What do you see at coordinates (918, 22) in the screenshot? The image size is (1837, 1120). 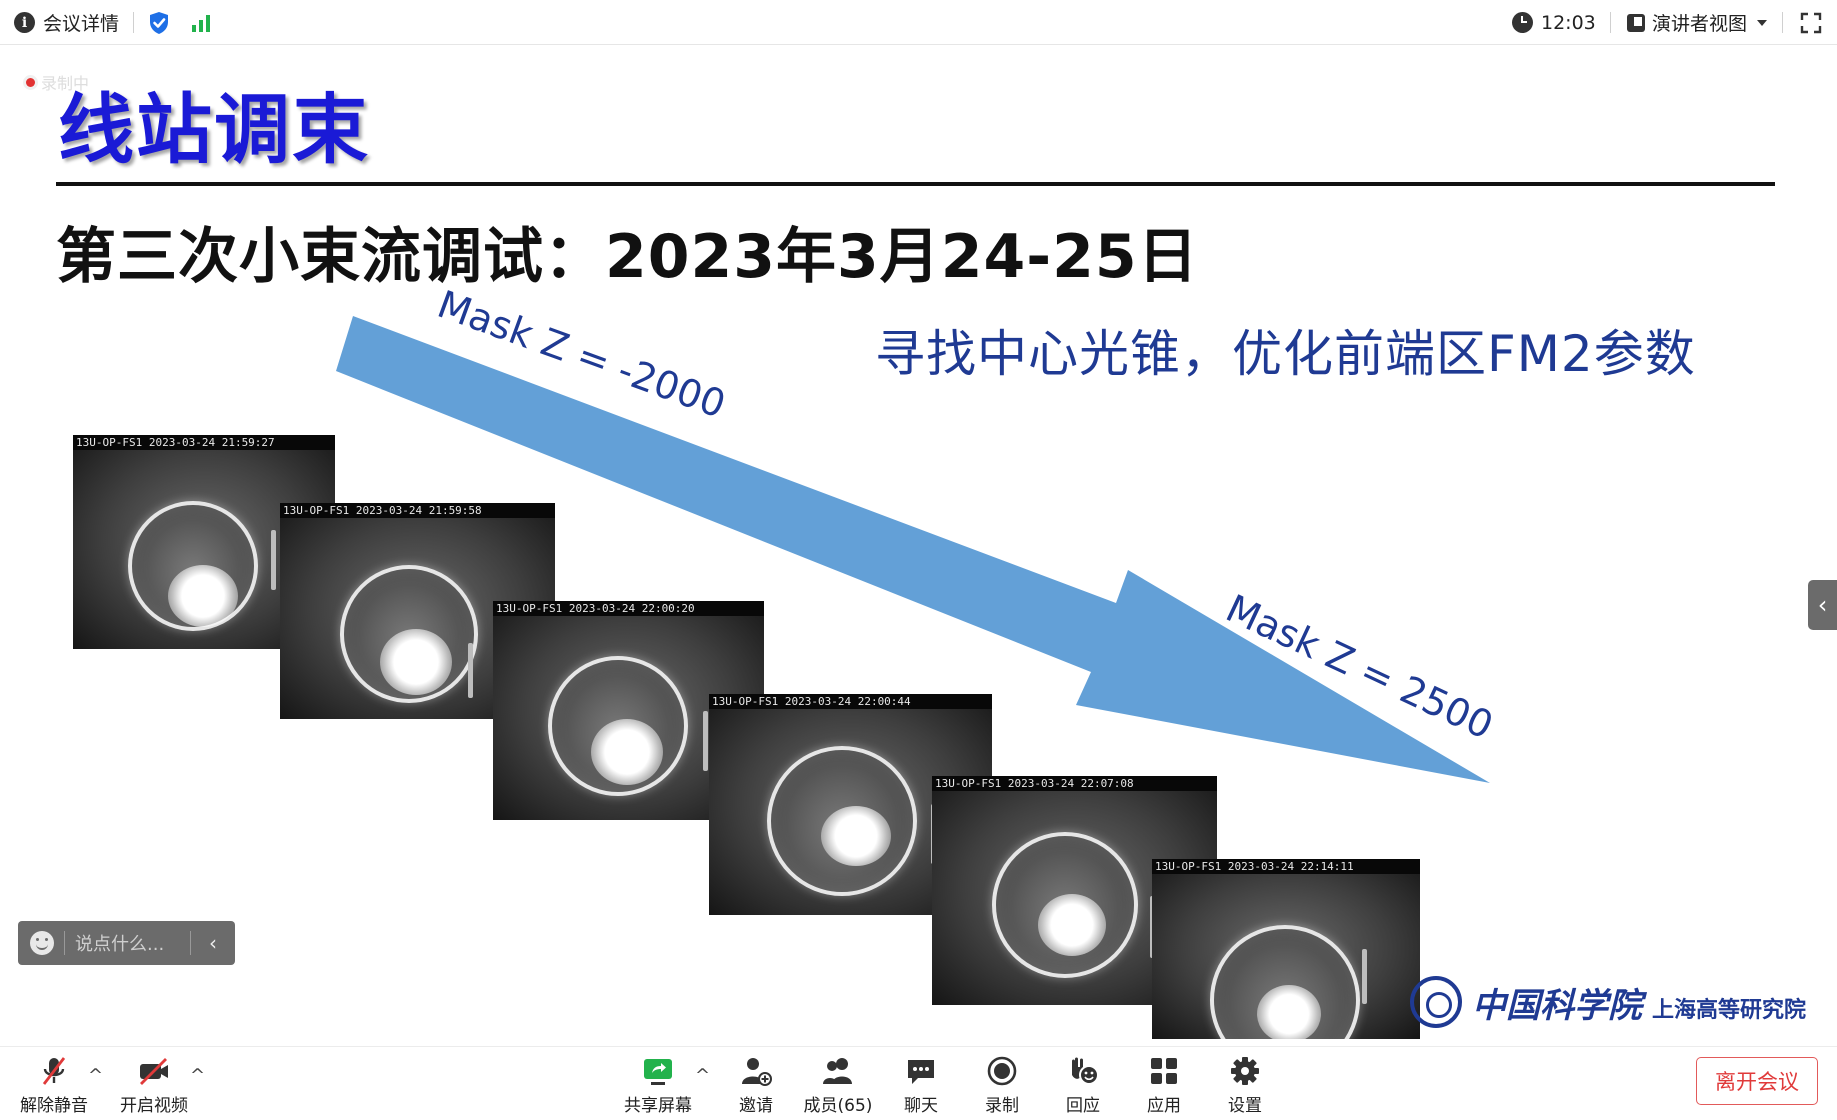 I see `top-bar: i 会议详情 12:03 演讲者视图` at bounding box center [918, 22].